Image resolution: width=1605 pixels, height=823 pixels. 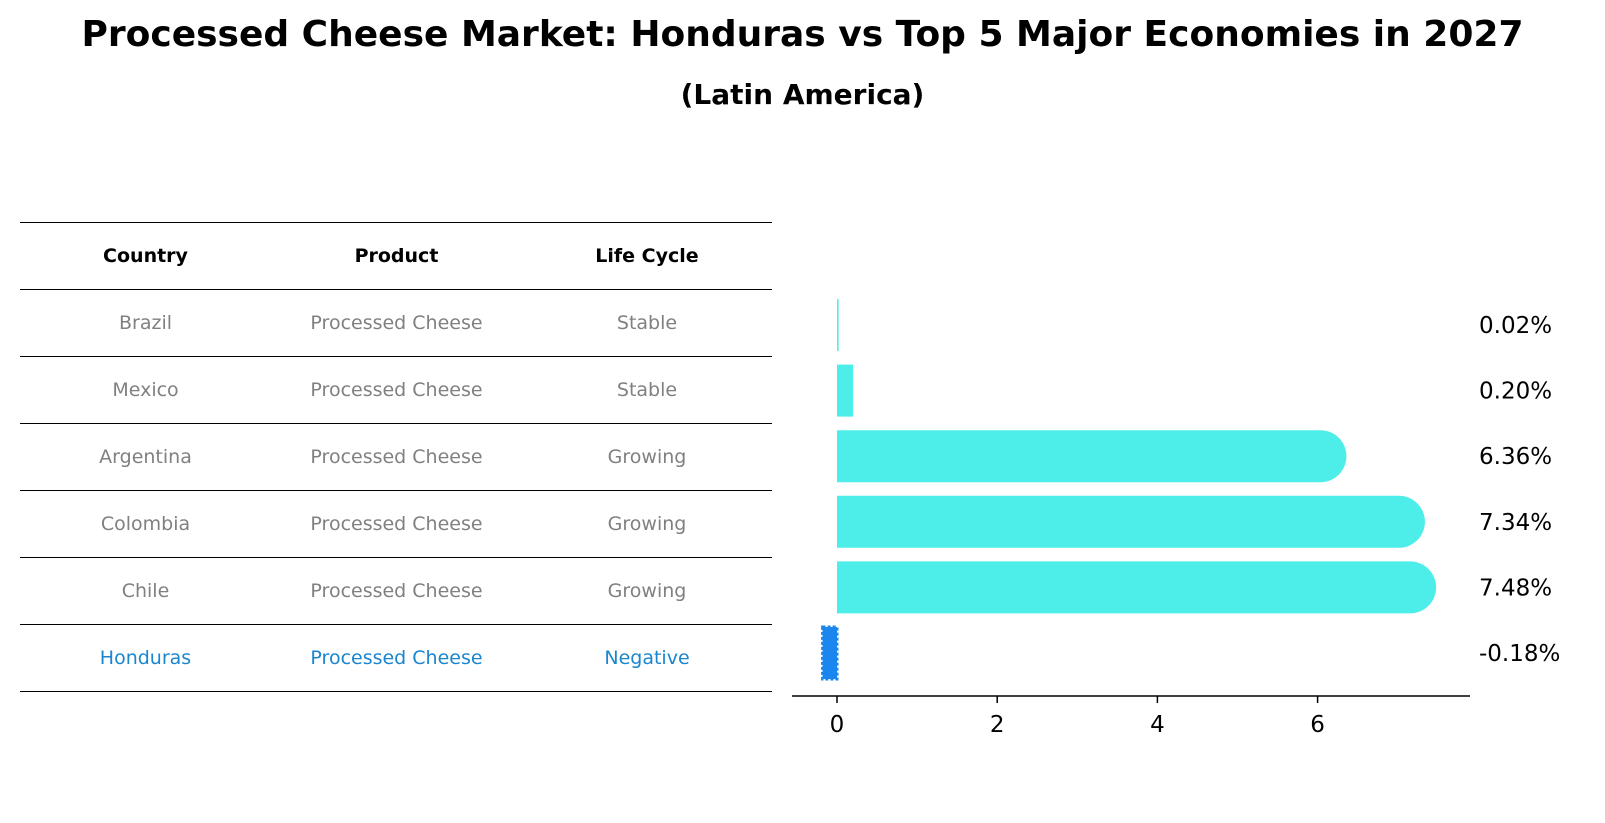 I want to click on value-label: 0.02%, so click(x=1515, y=326).